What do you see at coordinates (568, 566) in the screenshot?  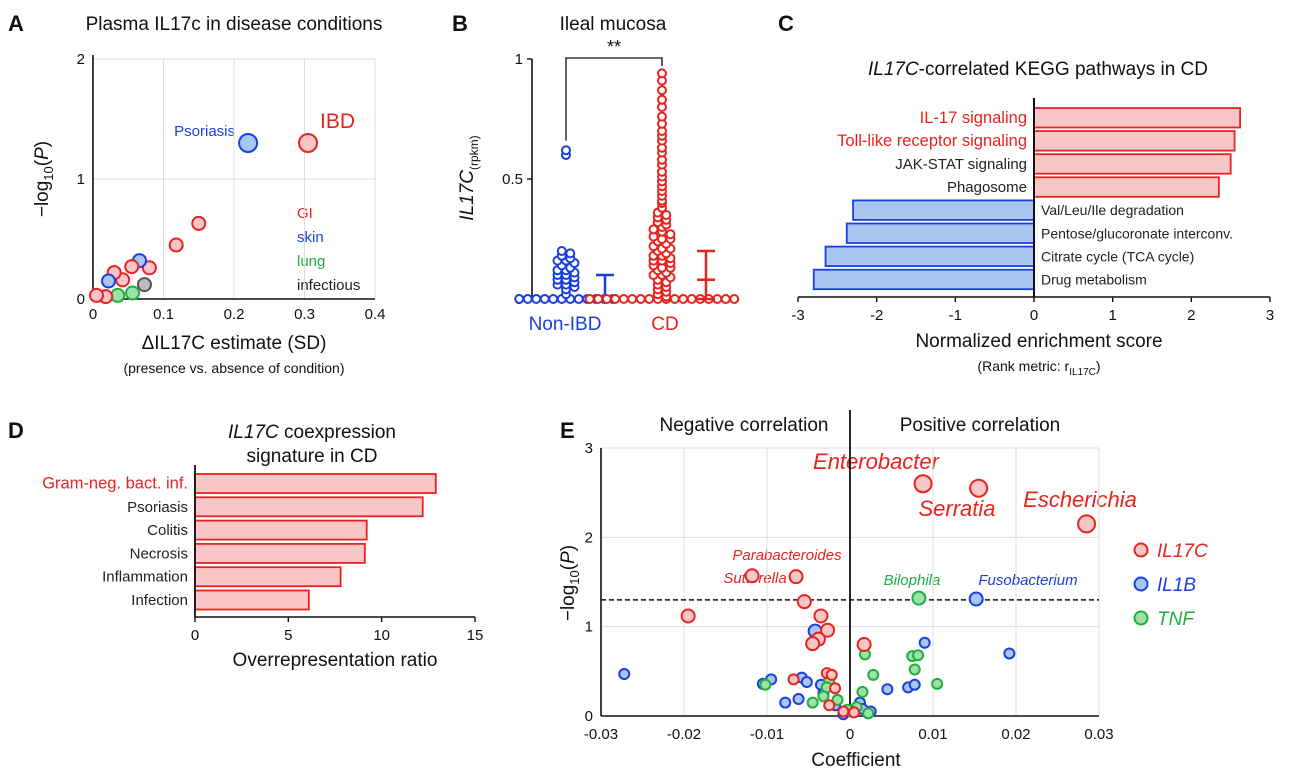 I see `panel-e-ylabel-mid: (` at bounding box center [568, 566].